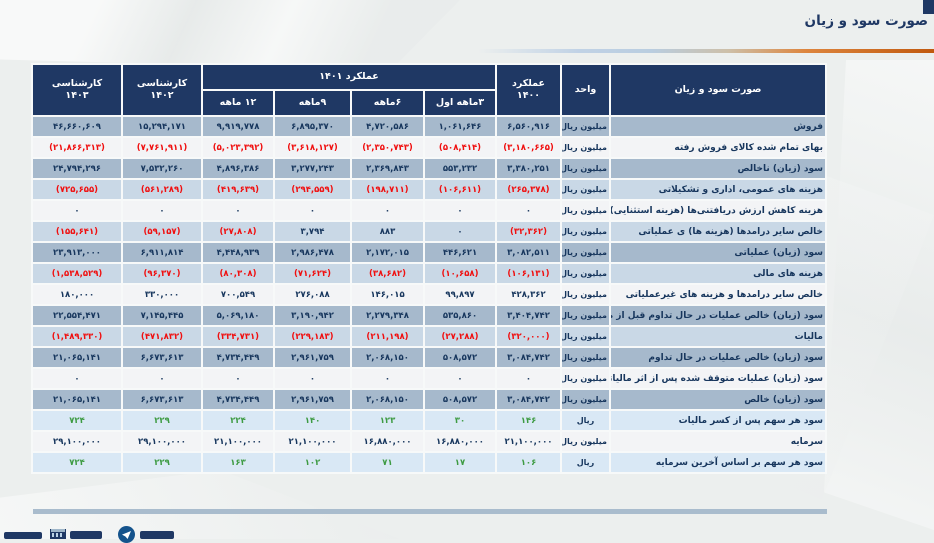 Image resolution: width=934 pixels, height=543 pixels. What do you see at coordinates (718, 420) in the screenshot?
I see `row-label: سود هر سهم پس از کسر مالیات` at bounding box center [718, 420].